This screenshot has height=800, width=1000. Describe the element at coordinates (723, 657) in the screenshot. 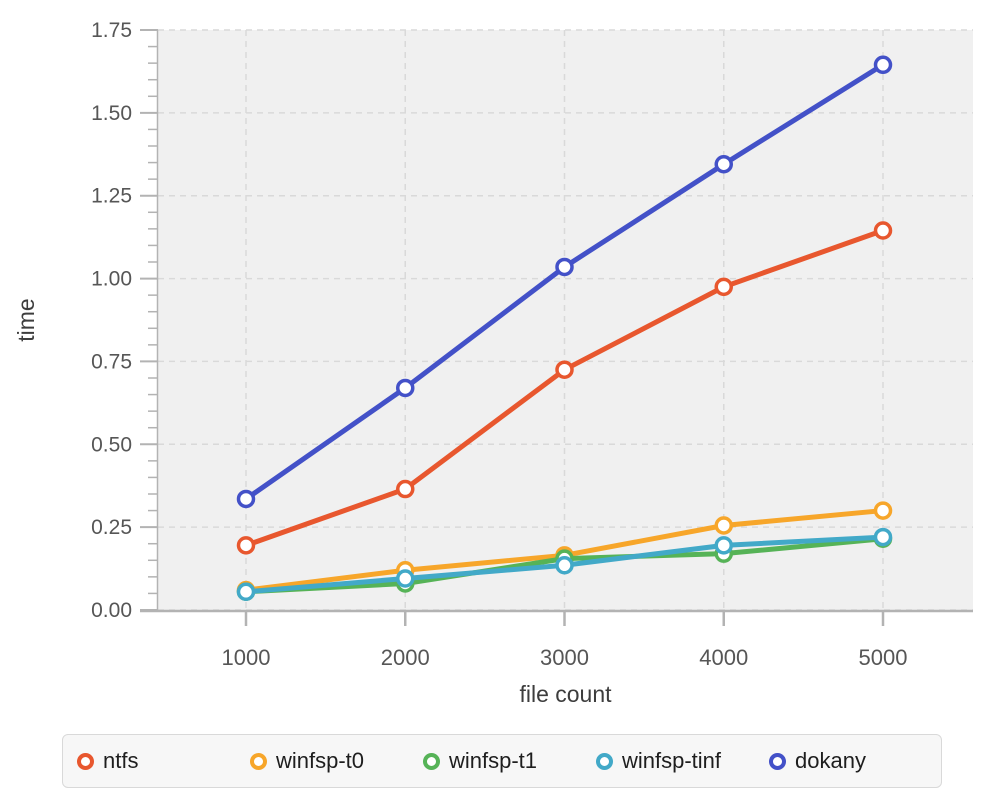

I see `x-tick-label: 4000` at that location.